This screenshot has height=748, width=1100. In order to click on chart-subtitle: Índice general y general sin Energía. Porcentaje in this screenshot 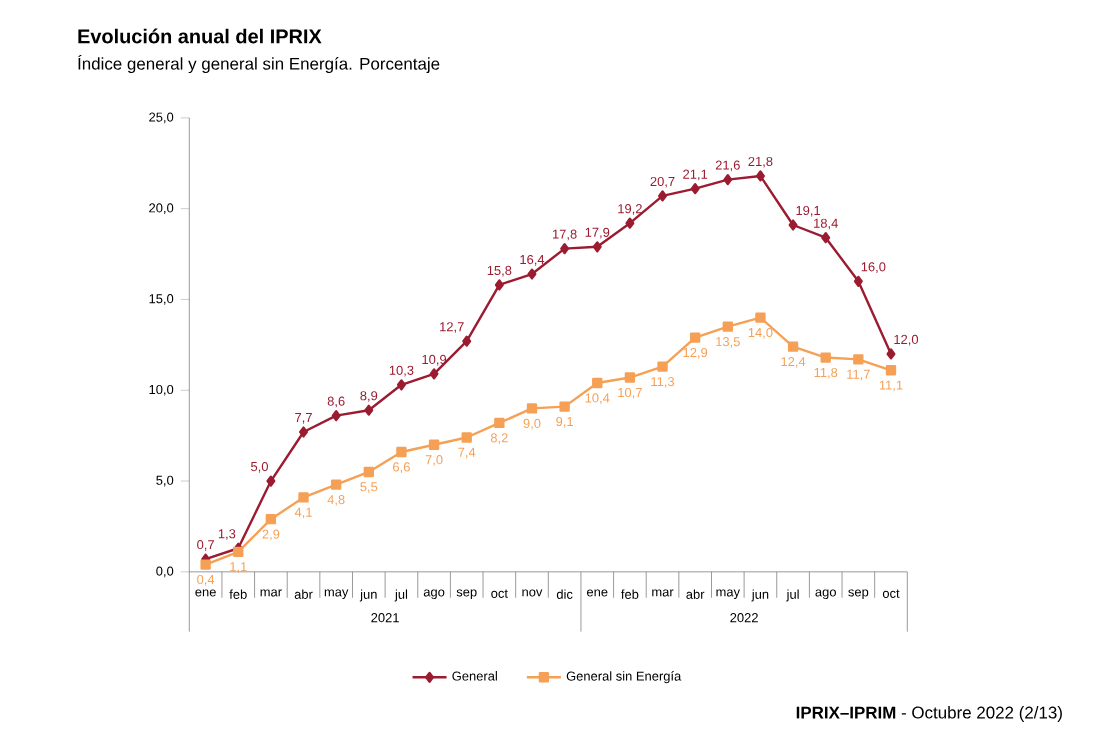, I will do `click(259, 64)`.